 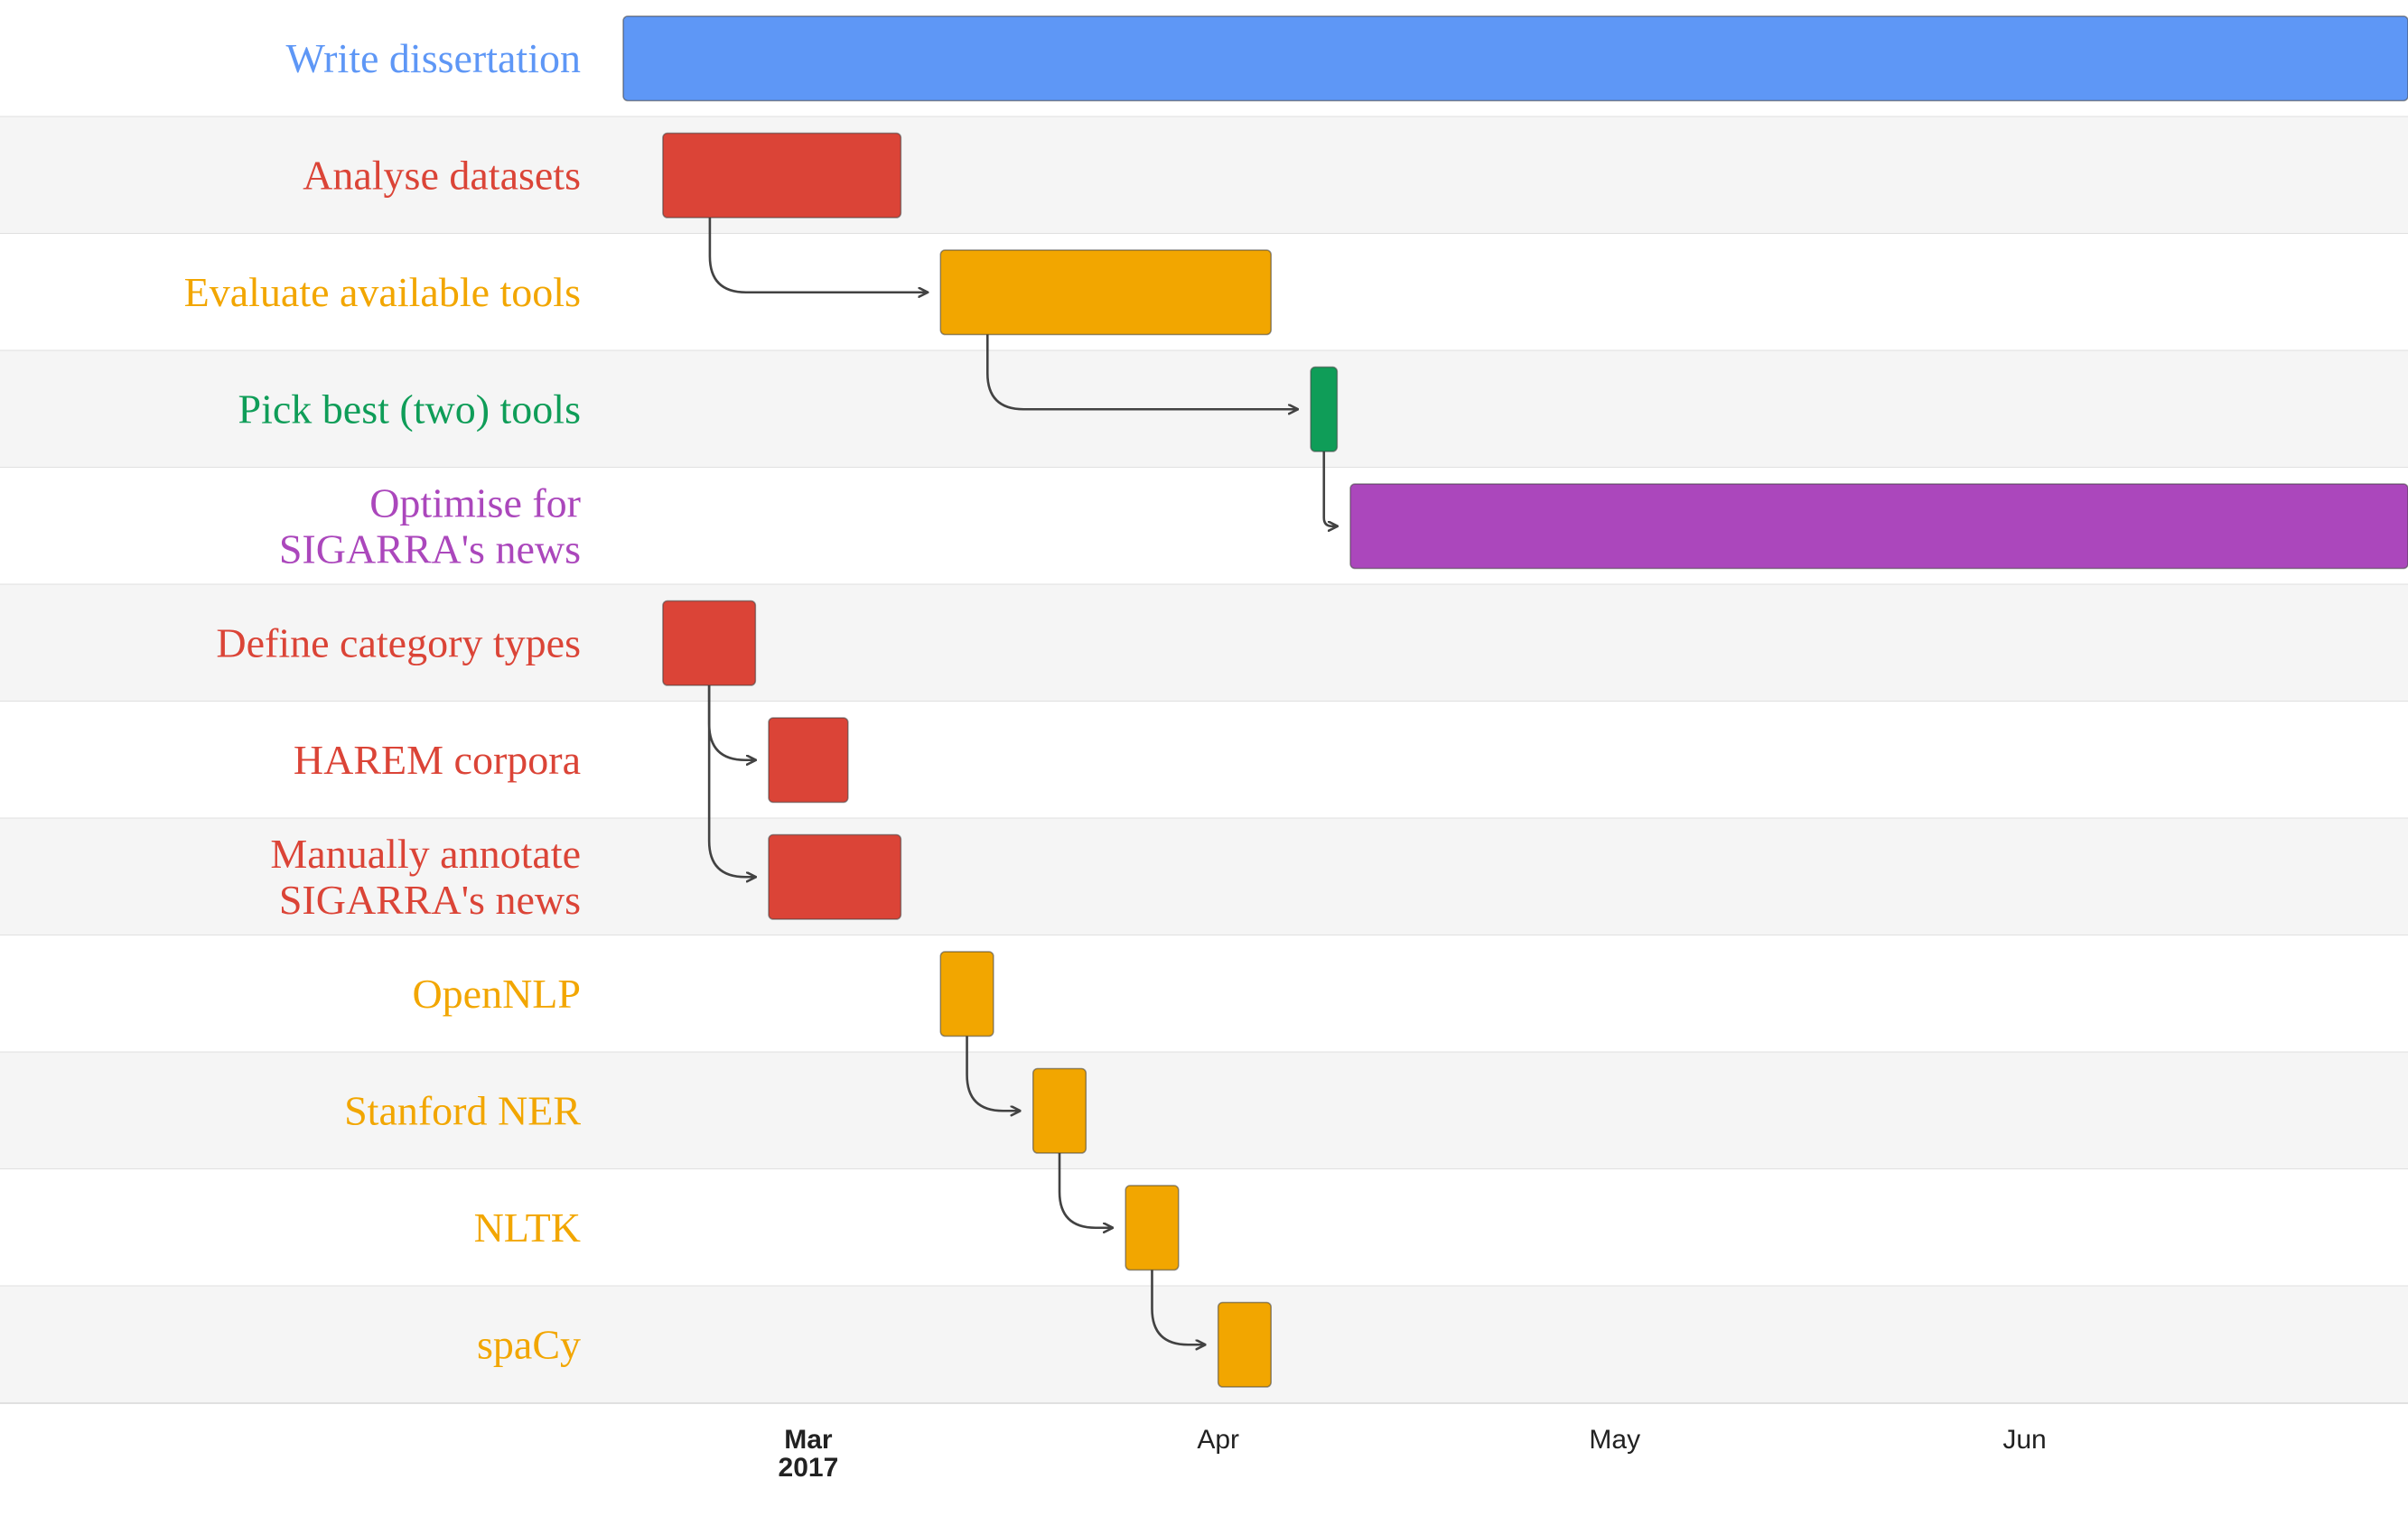 I want to click on task-bar-opennlp, so click(x=967, y=994).